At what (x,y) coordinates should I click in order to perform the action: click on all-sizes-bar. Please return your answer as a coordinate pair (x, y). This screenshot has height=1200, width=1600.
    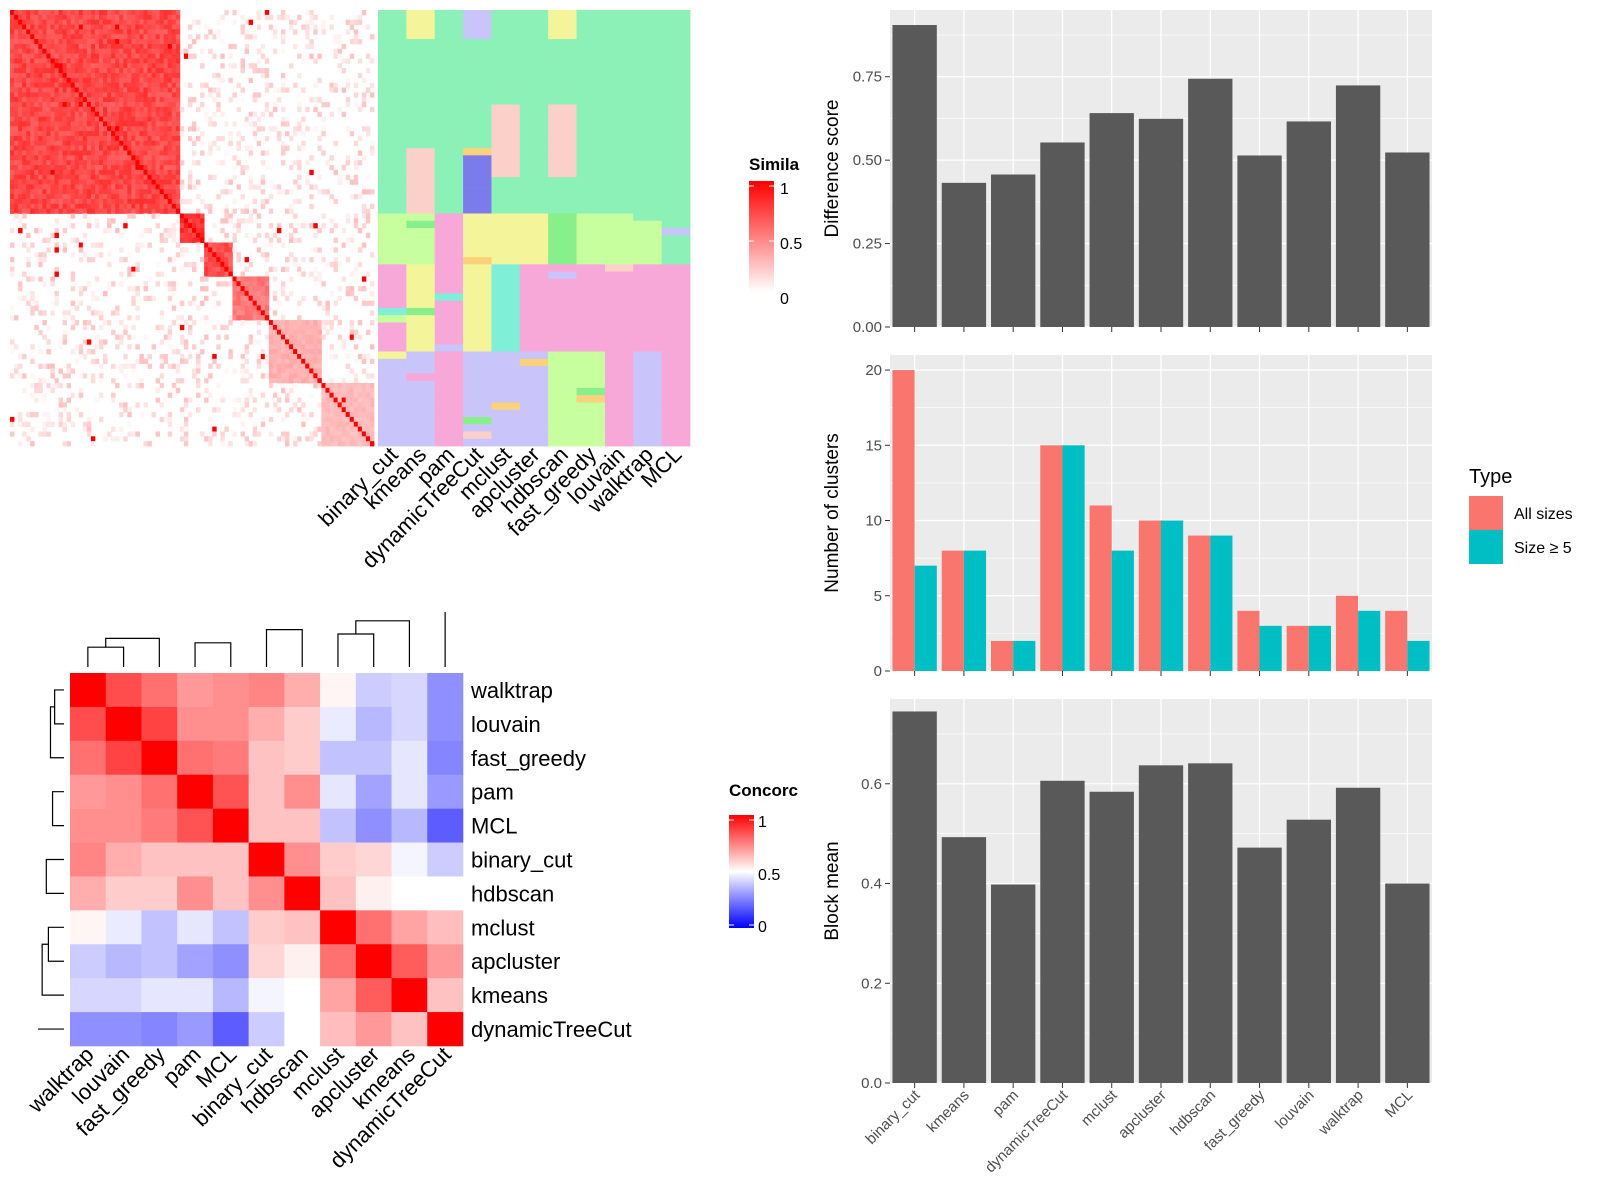
    Looking at the image, I should click on (952, 610).